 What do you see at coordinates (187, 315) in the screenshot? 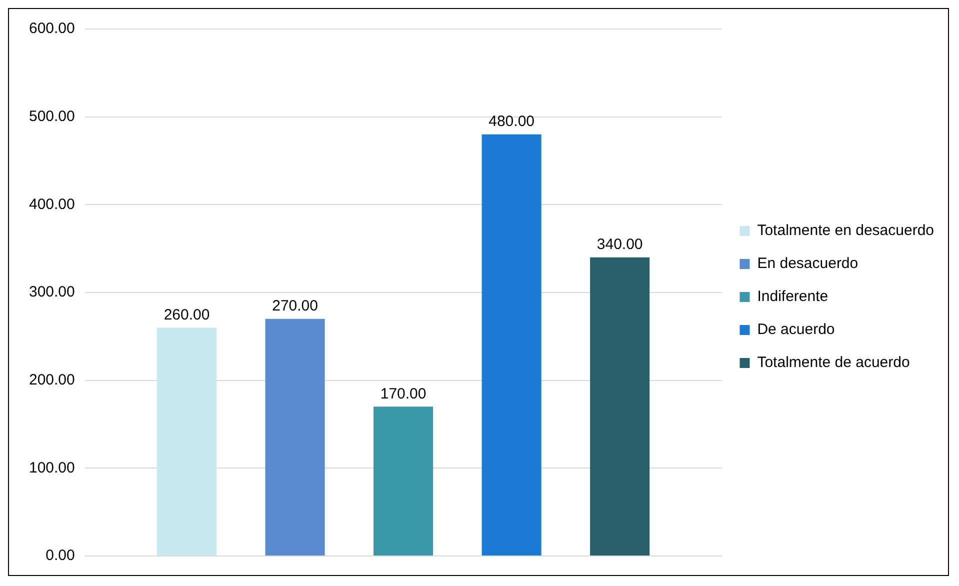
I see `data-label: 260.00` at bounding box center [187, 315].